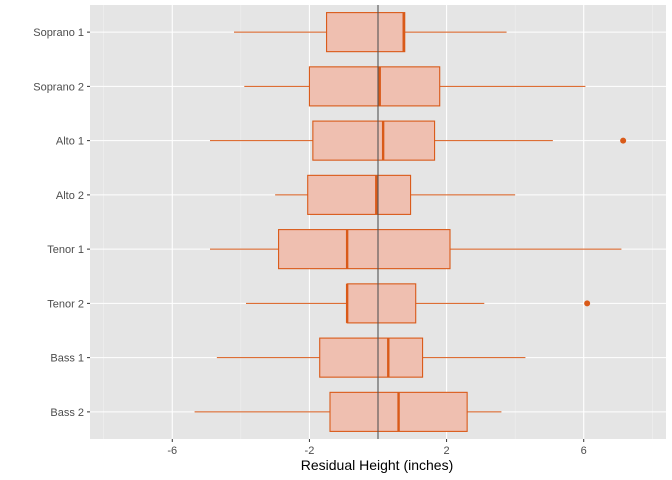  Describe the element at coordinates (377, 465) in the screenshot. I see `x-axis-title: Residual Height (inches)` at that location.